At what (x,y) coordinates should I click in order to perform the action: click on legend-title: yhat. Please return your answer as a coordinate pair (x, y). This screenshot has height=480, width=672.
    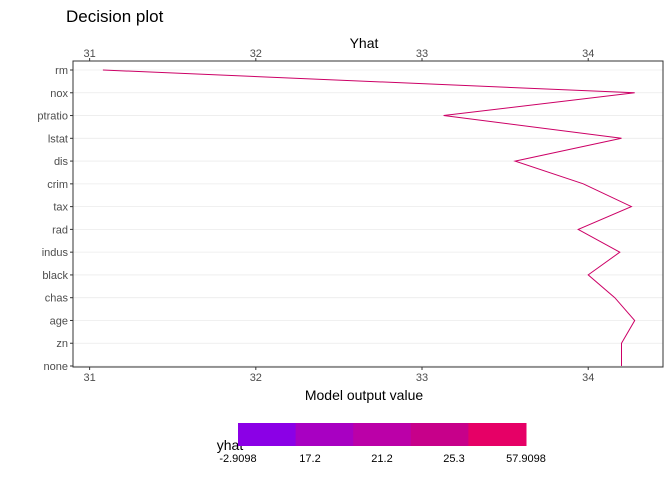
    Looking at the image, I should click on (230, 445).